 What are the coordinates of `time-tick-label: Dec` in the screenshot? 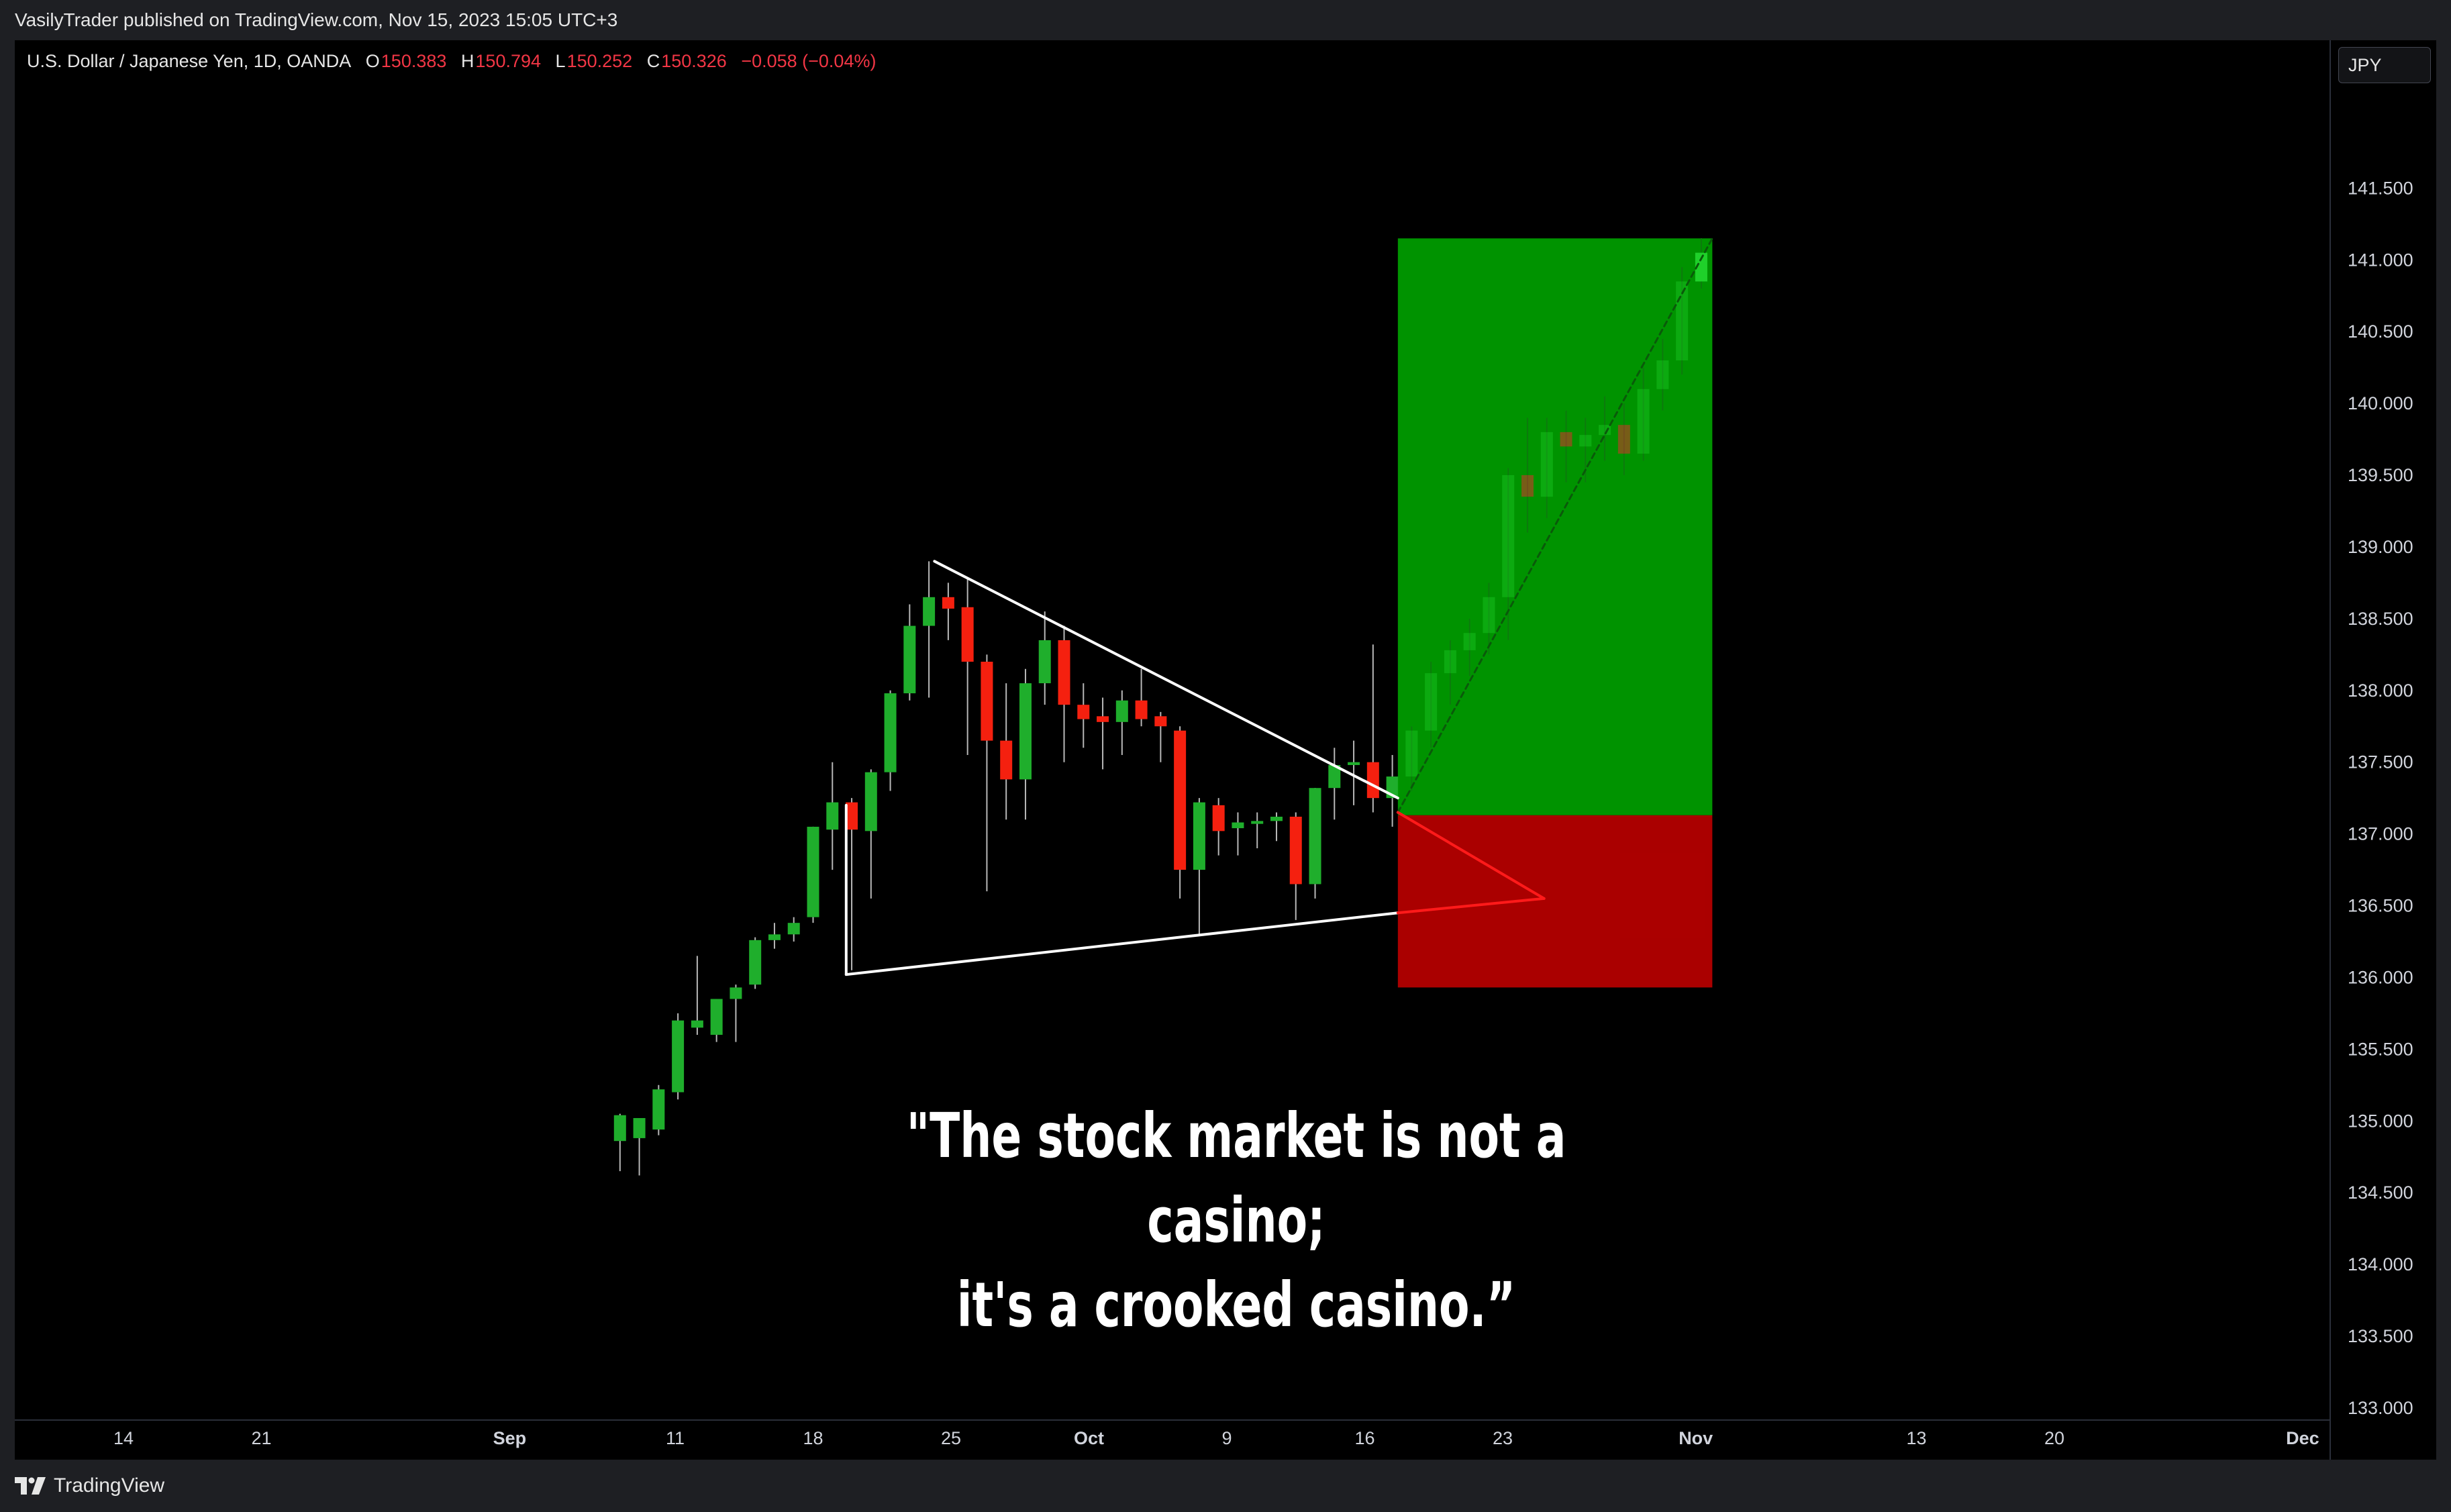 It's located at (2302, 1438).